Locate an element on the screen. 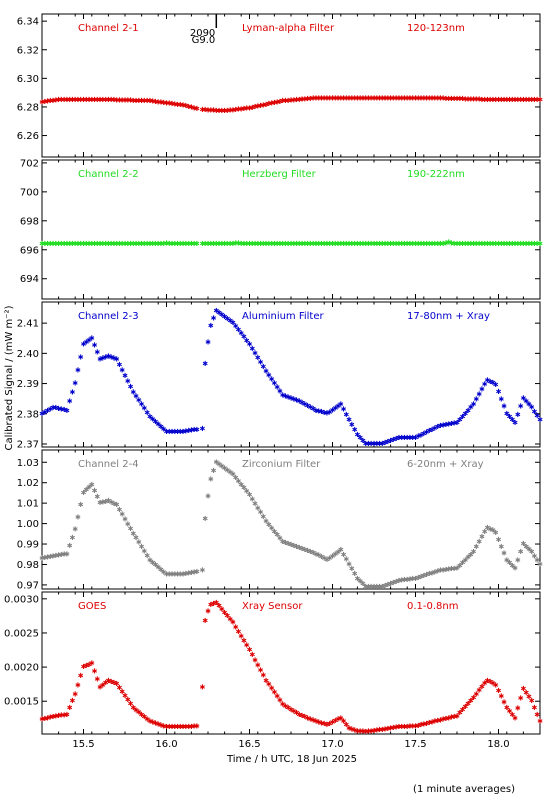 This screenshot has height=800, width=550. panel-band-range: 190-222nm is located at coordinates (436, 174).